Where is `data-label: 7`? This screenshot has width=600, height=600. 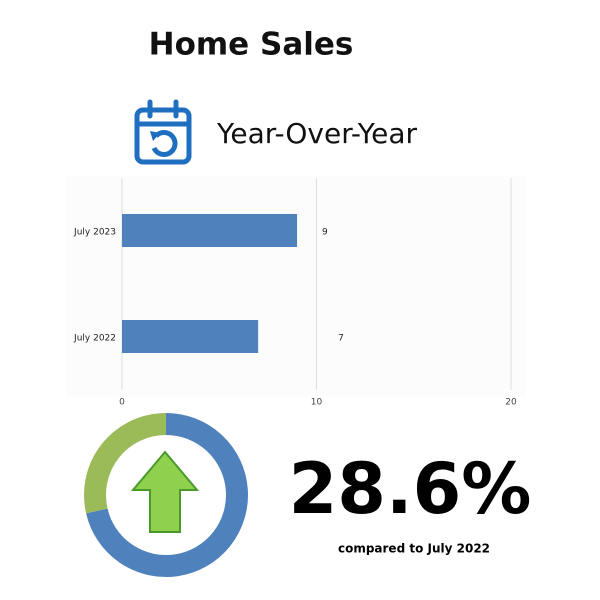
data-label: 7 is located at coordinates (341, 339).